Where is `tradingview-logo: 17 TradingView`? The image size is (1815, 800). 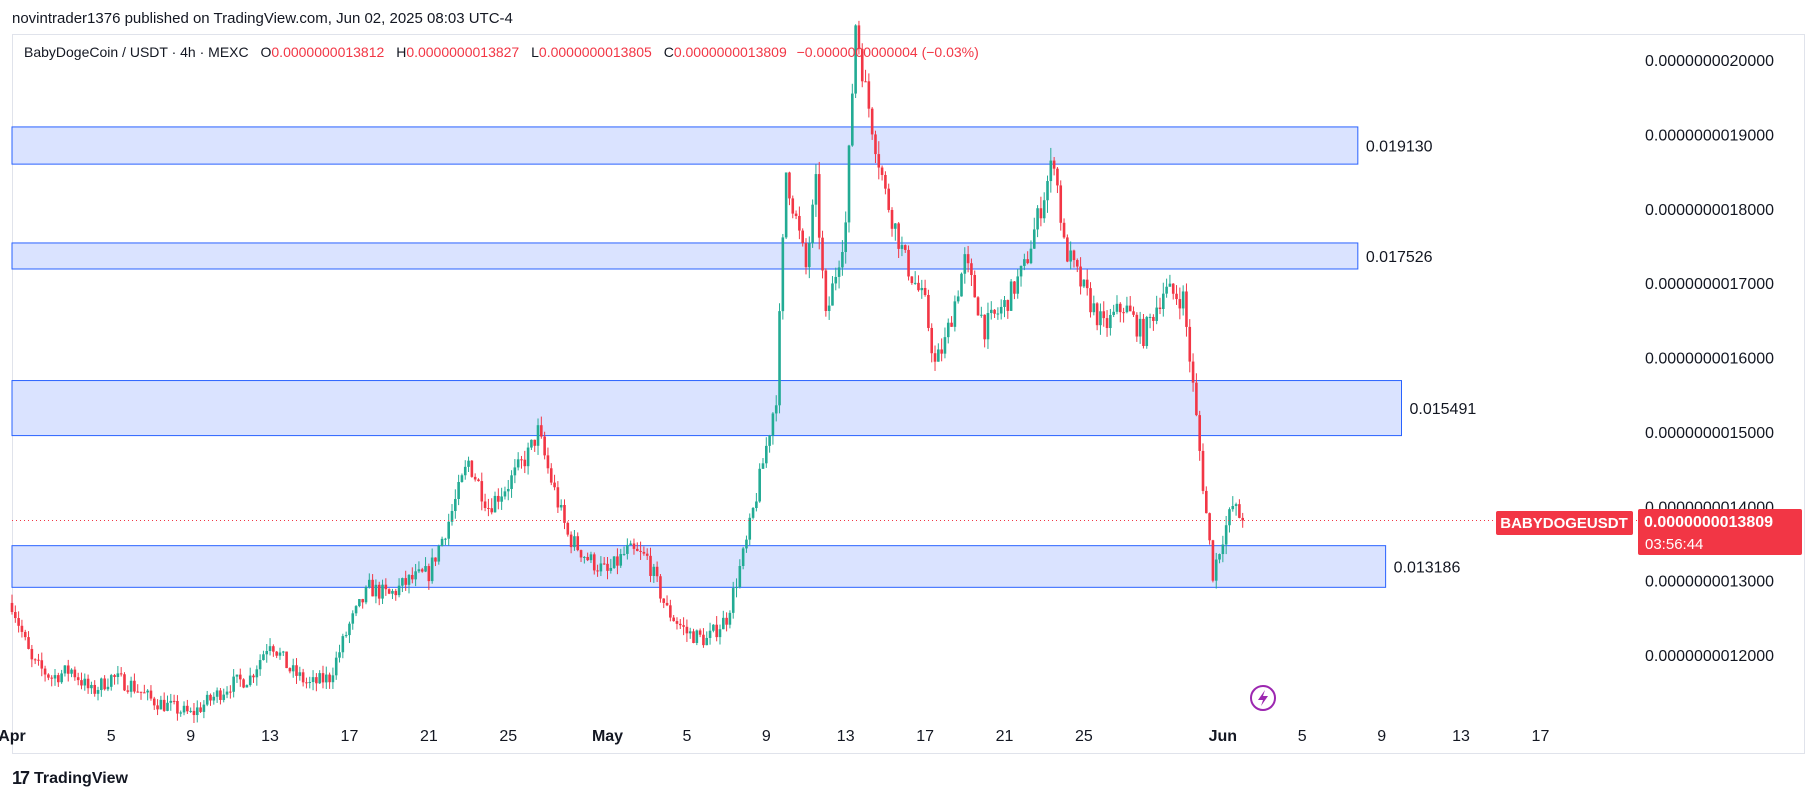 tradingview-logo: 17 TradingView is located at coordinates (70, 778).